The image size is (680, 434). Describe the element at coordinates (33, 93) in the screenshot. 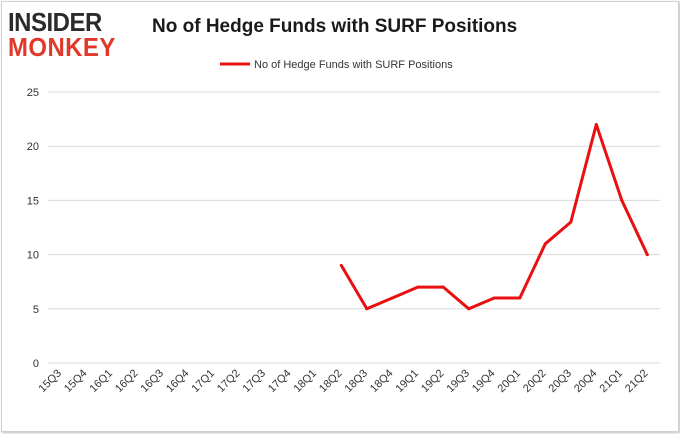

I see `y-tick-label: 25` at that location.